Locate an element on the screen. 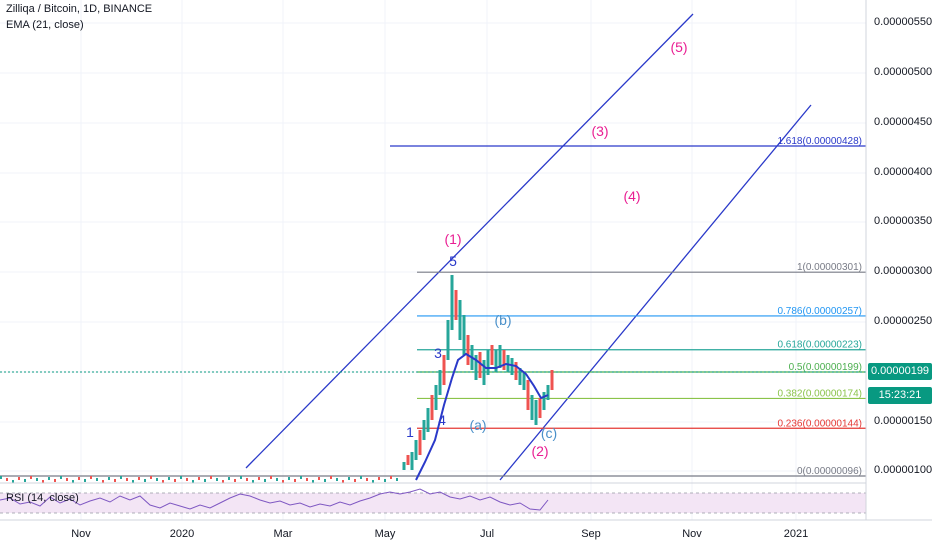  fib-level-label: 0.786(0.00000257) is located at coordinates (819, 311).